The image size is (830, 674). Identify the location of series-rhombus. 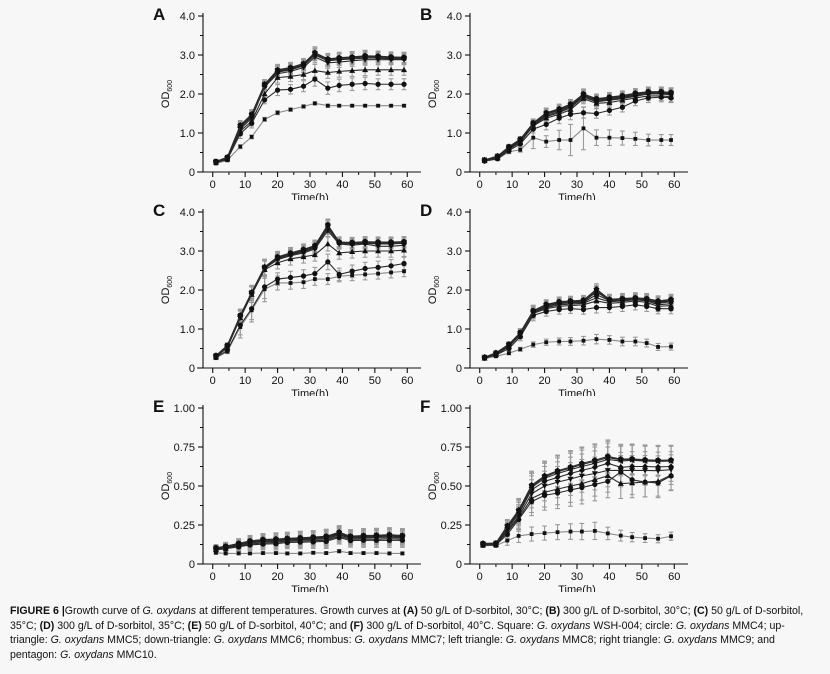
(310, 292).